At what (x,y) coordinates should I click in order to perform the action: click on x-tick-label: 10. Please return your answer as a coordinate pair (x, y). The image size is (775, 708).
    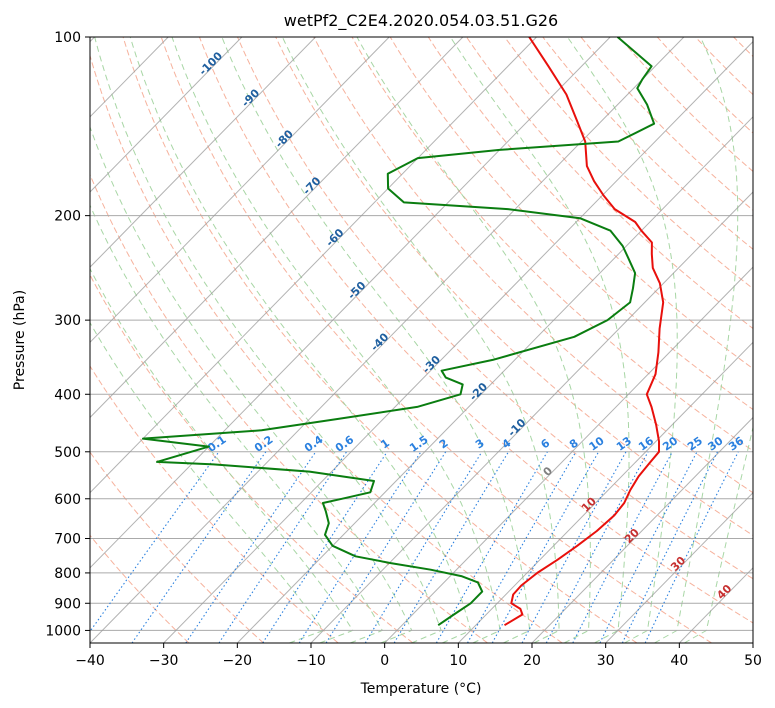
    Looking at the image, I should click on (458, 661).